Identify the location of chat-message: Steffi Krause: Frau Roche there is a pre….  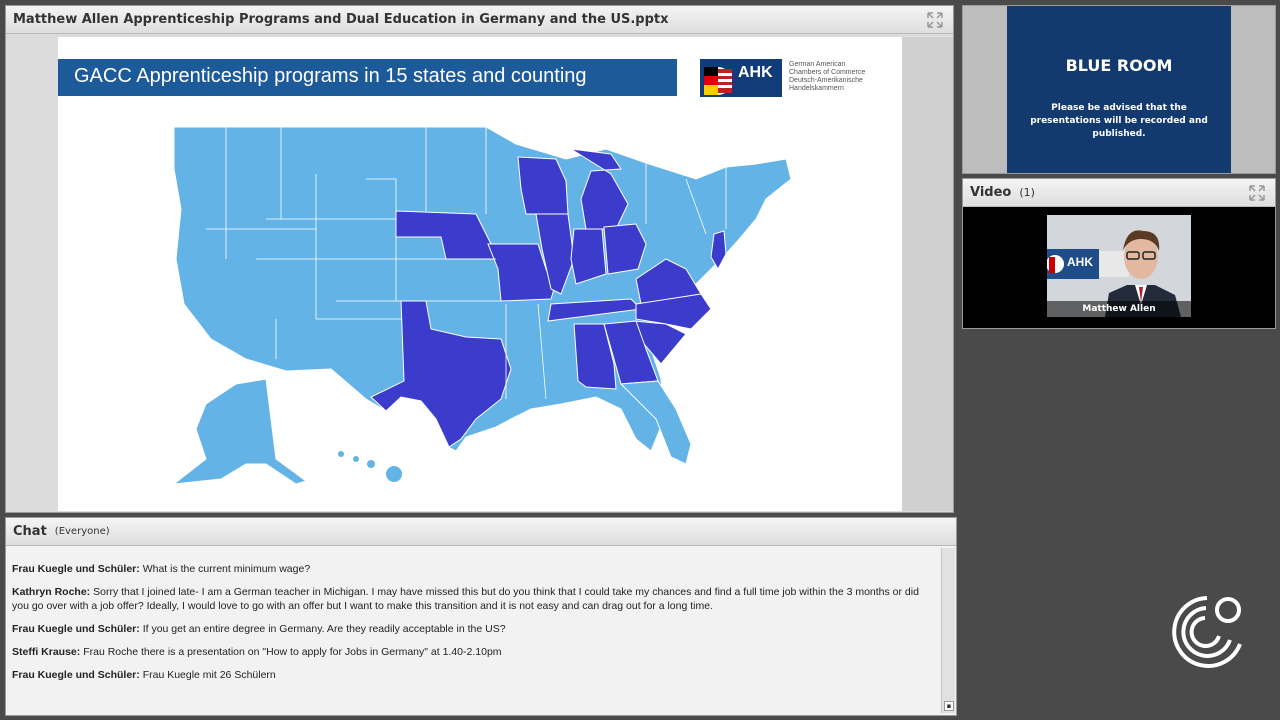
(474, 652).